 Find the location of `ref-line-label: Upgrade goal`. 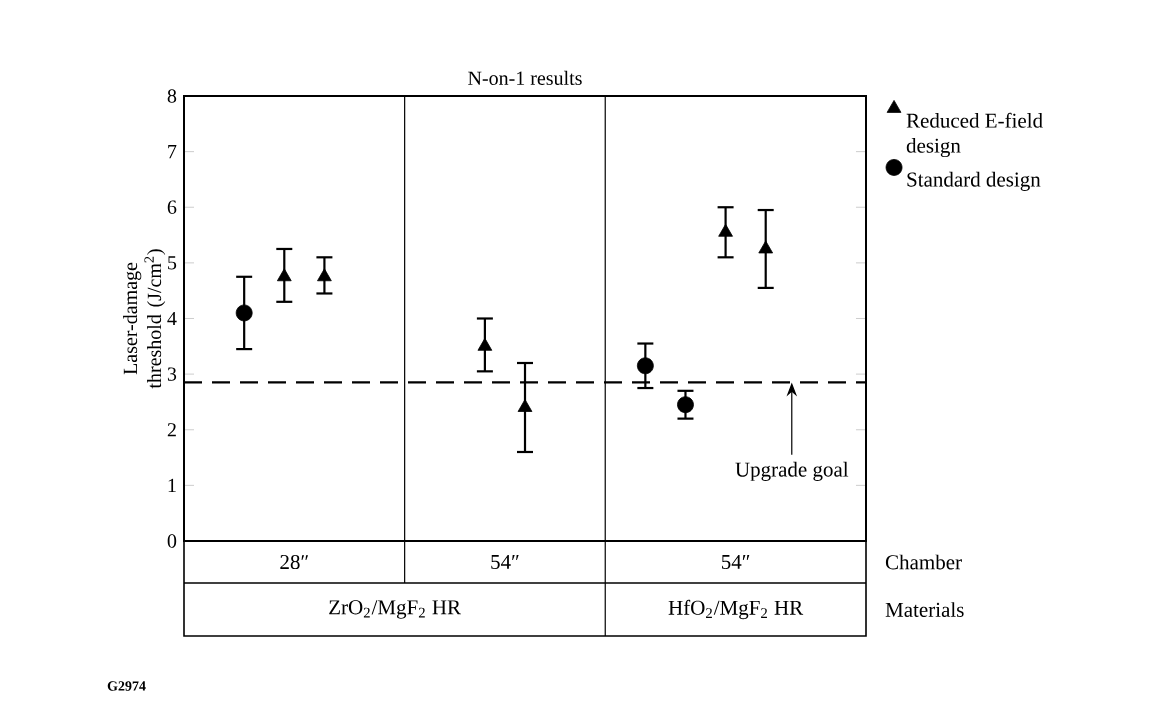

ref-line-label: Upgrade goal is located at coordinates (792, 471).